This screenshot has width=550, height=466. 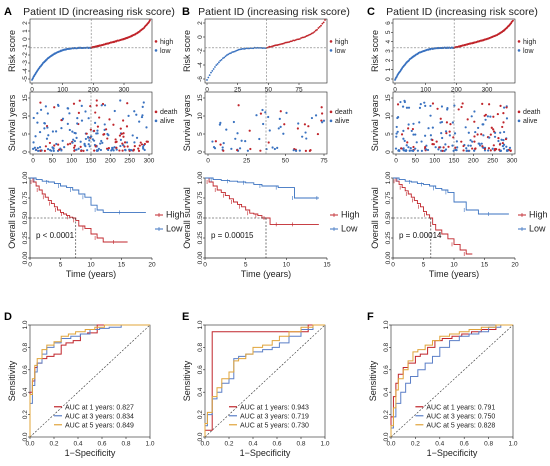 What do you see at coordinates (200, 65) in the screenshot?
I see `y-tick-label: -4` at bounding box center [200, 65].